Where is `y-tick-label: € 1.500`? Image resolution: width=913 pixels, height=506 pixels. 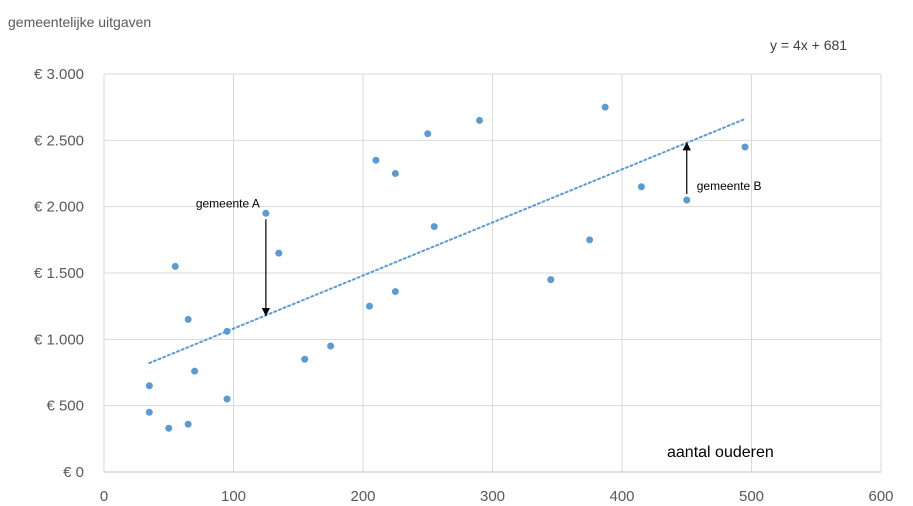 y-tick-label: € 1.500 is located at coordinates (59, 273).